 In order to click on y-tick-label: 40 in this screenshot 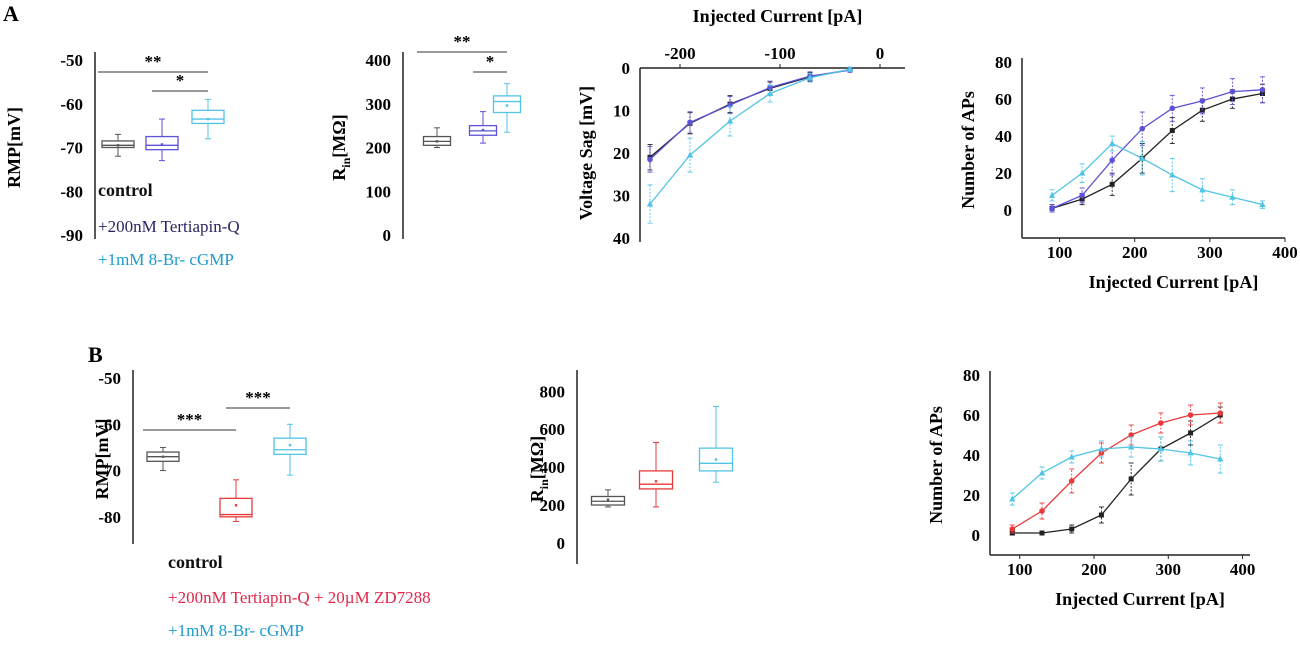, I will do `click(971, 455)`.